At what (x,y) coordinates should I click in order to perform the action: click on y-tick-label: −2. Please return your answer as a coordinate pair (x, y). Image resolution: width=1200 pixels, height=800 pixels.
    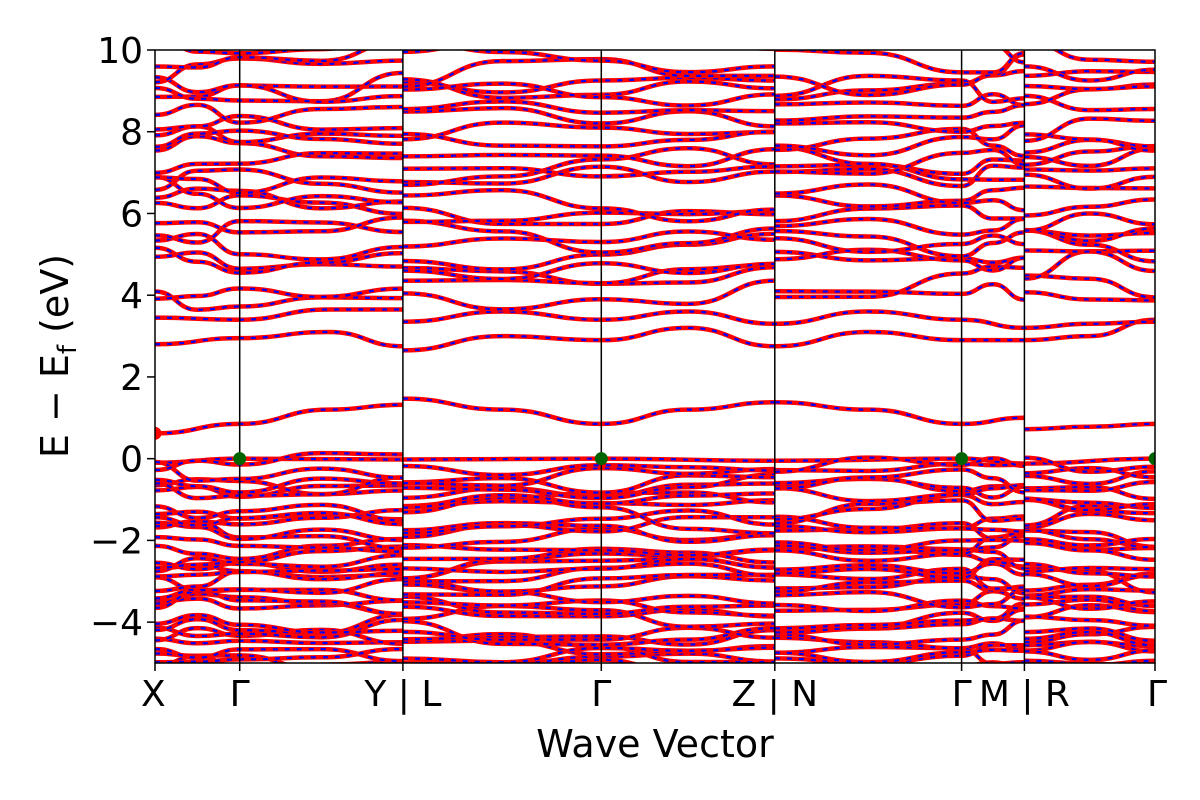
    Looking at the image, I should click on (116, 541).